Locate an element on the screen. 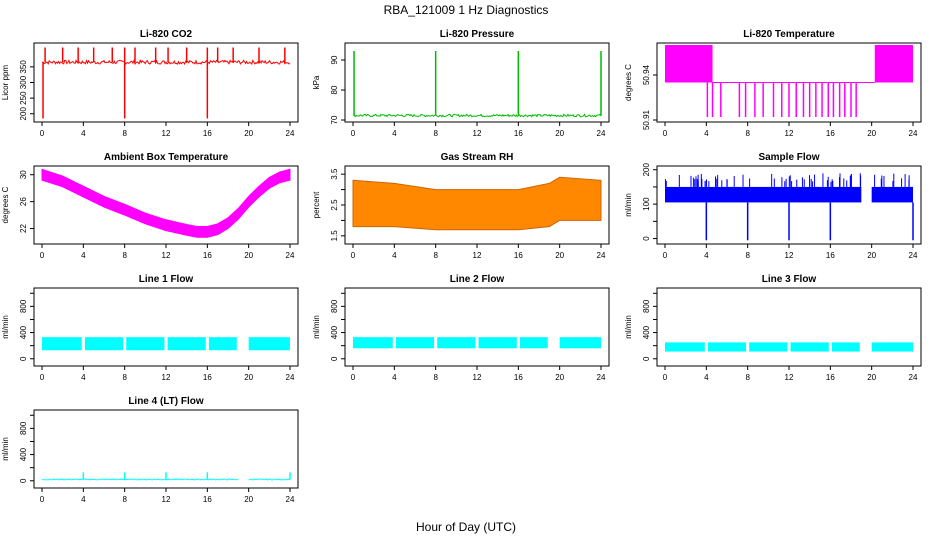 Image resolution: width=936 pixels, height=540 pixels. panel-5: Gas Stream RH percent 0 4 8 12 16 20 24 1.5 2.5 3.5 is located at coordinates (461, 206).